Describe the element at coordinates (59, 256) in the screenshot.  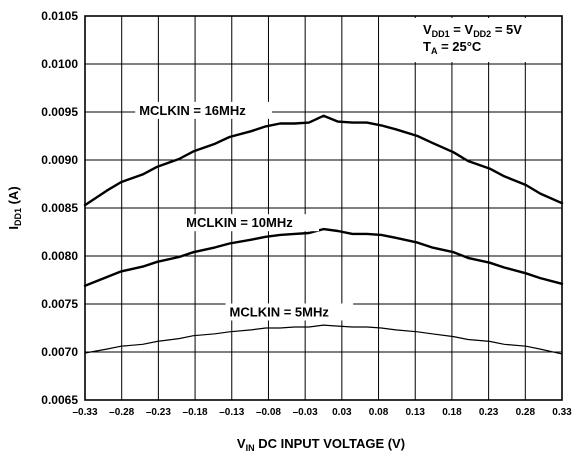
I see `y-tick-label: 0.0080` at that location.